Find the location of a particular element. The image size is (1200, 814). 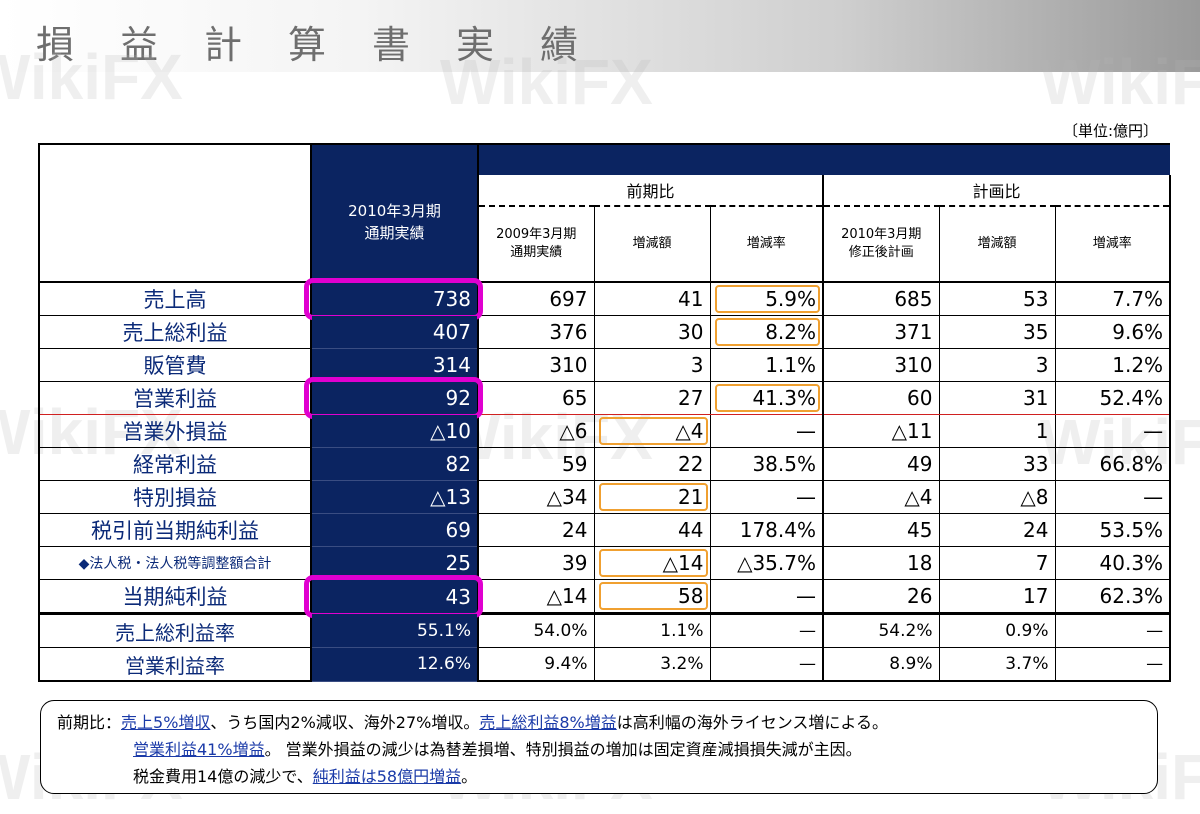

cell-value: 7 is located at coordinates (1042, 563).